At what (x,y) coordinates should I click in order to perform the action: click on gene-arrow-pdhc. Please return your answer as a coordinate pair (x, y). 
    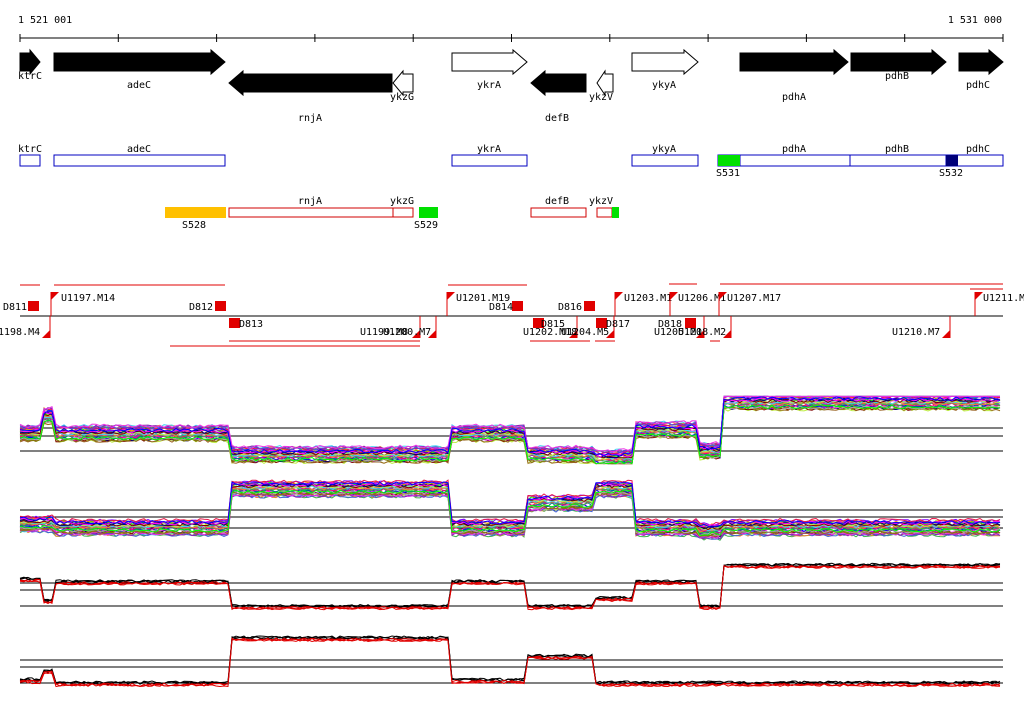
    Looking at the image, I should click on (981, 62).